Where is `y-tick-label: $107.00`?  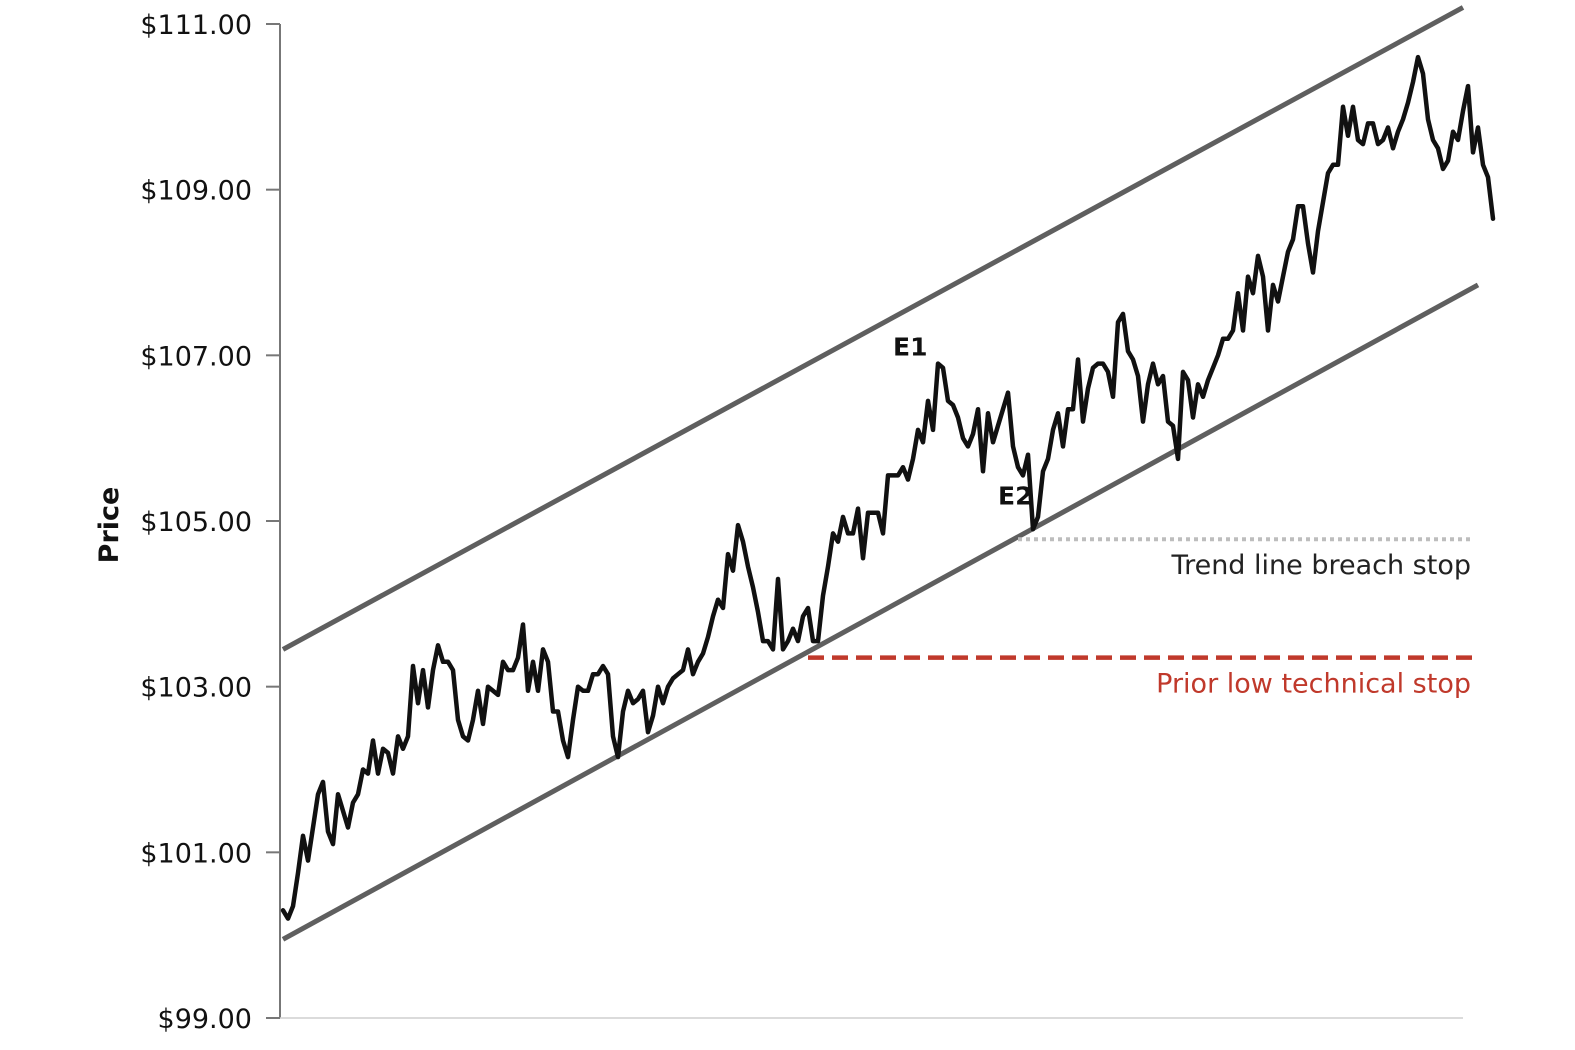
y-tick-label: $107.00 is located at coordinates (196, 356).